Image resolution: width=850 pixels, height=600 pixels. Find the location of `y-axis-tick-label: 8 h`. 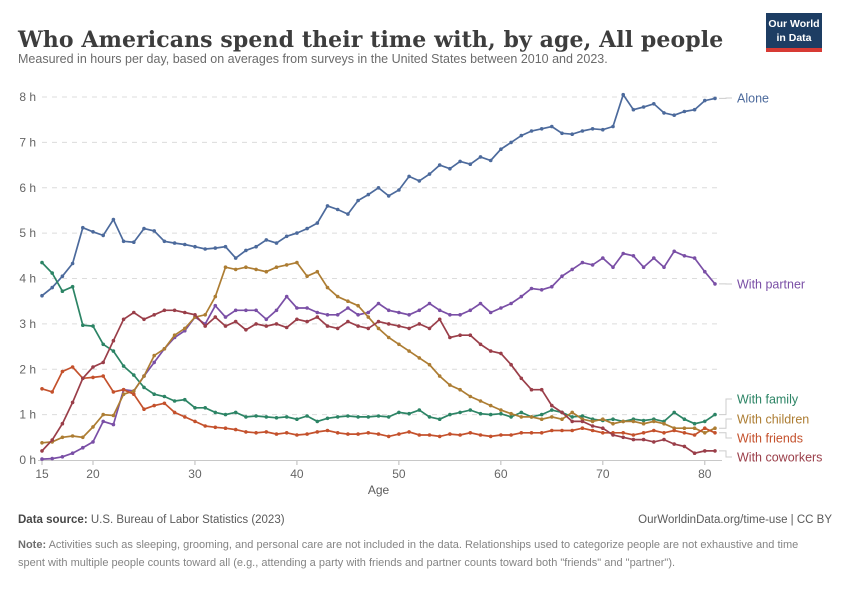

y-axis-tick-label: 8 h is located at coordinates (27, 97).